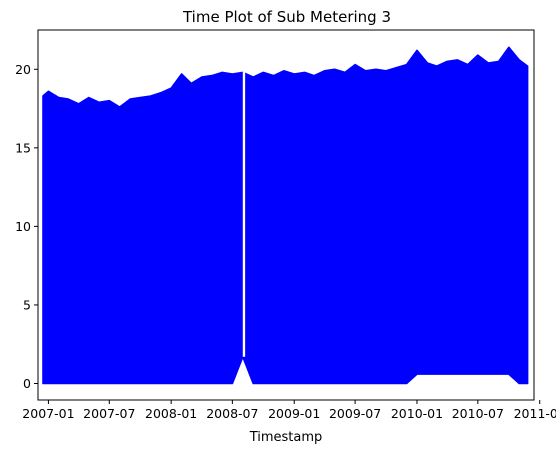 The image size is (556, 454). What do you see at coordinates (535, 413) in the screenshot?
I see `x-tick-label-8: 2011-01` at bounding box center [535, 413].